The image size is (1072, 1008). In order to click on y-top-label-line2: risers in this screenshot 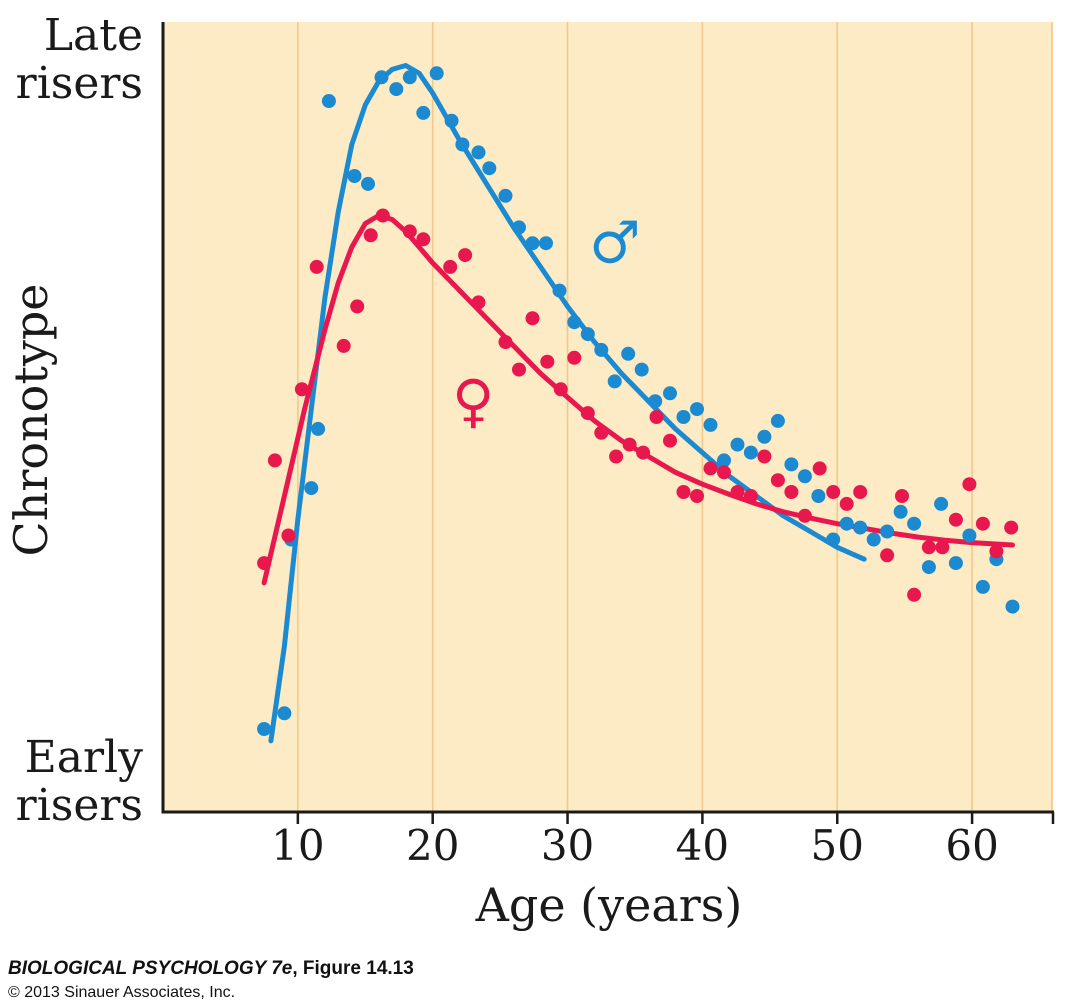, I will do `click(79, 83)`.